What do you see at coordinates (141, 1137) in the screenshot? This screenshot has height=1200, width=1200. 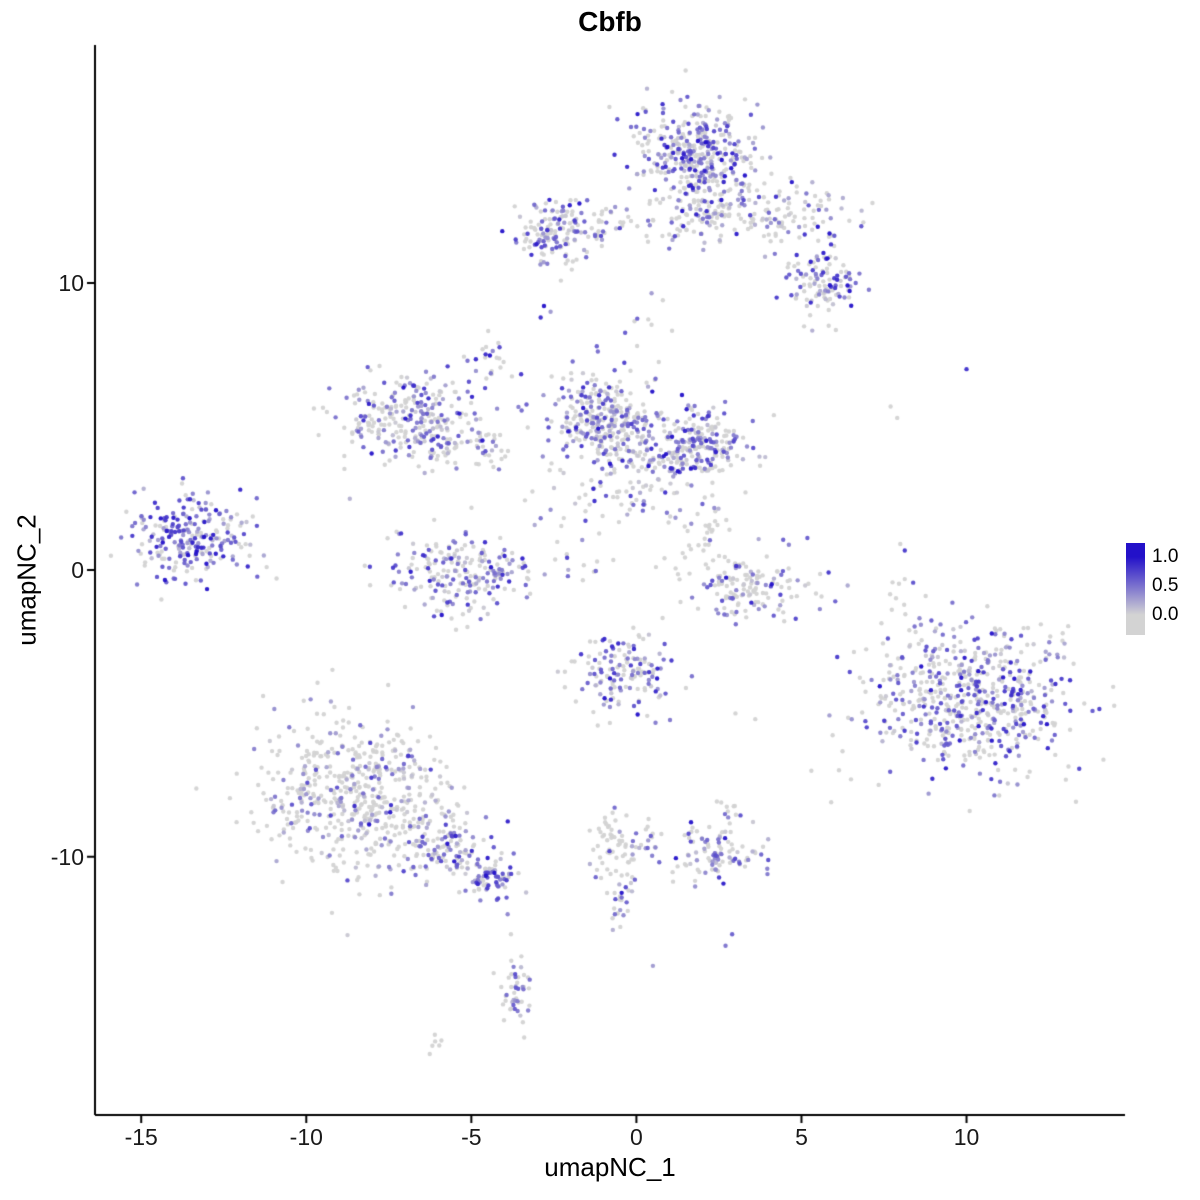 I see `x-axis-tick-label: -15` at bounding box center [141, 1137].